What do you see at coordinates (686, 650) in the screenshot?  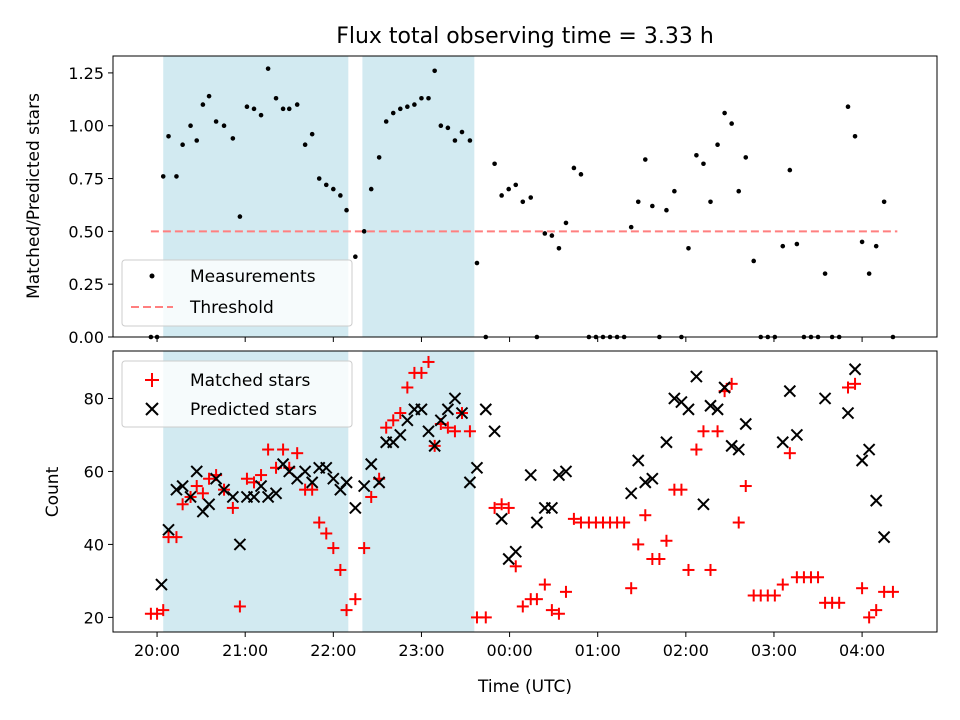 I see `x-tick-label: 02:00` at bounding box center [686, 650].